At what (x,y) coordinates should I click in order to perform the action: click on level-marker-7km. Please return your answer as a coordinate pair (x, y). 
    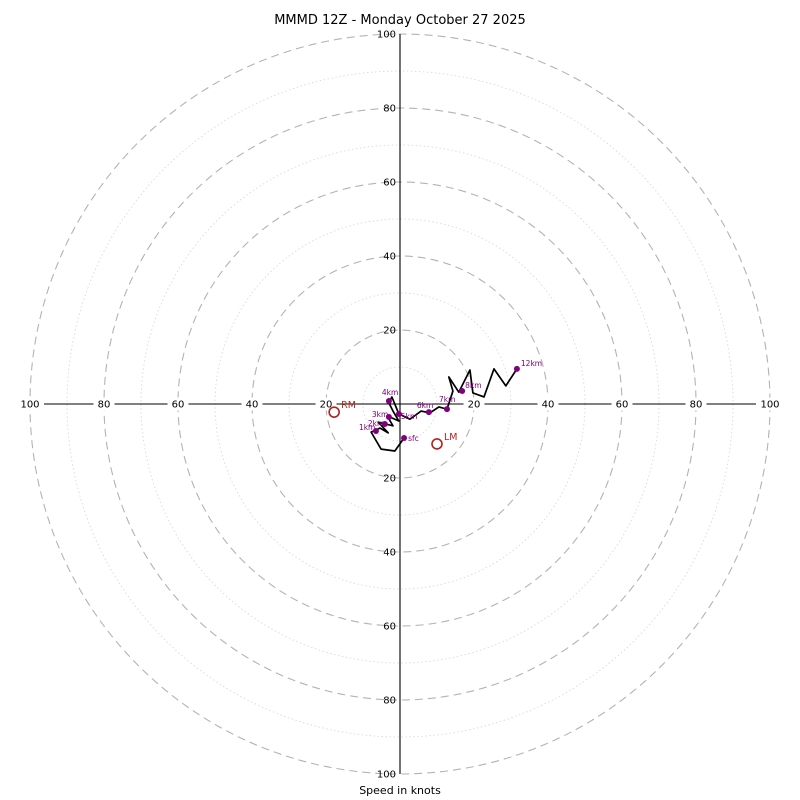
    Looking at the image, I should click on (446, 409).